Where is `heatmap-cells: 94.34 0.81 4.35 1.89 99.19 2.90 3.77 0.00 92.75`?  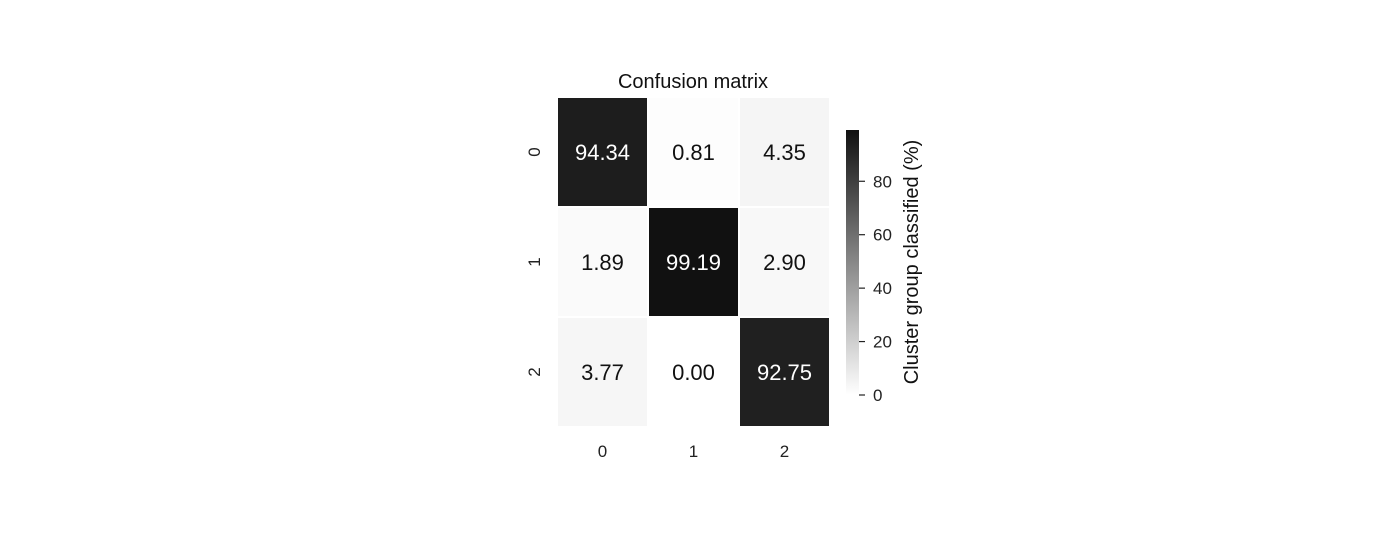 heatmap-cells: 94.34 0.81 4.35 1.89 99.19 2.90 3.77 0.00 92.75 is located at coordinates (693, 262).